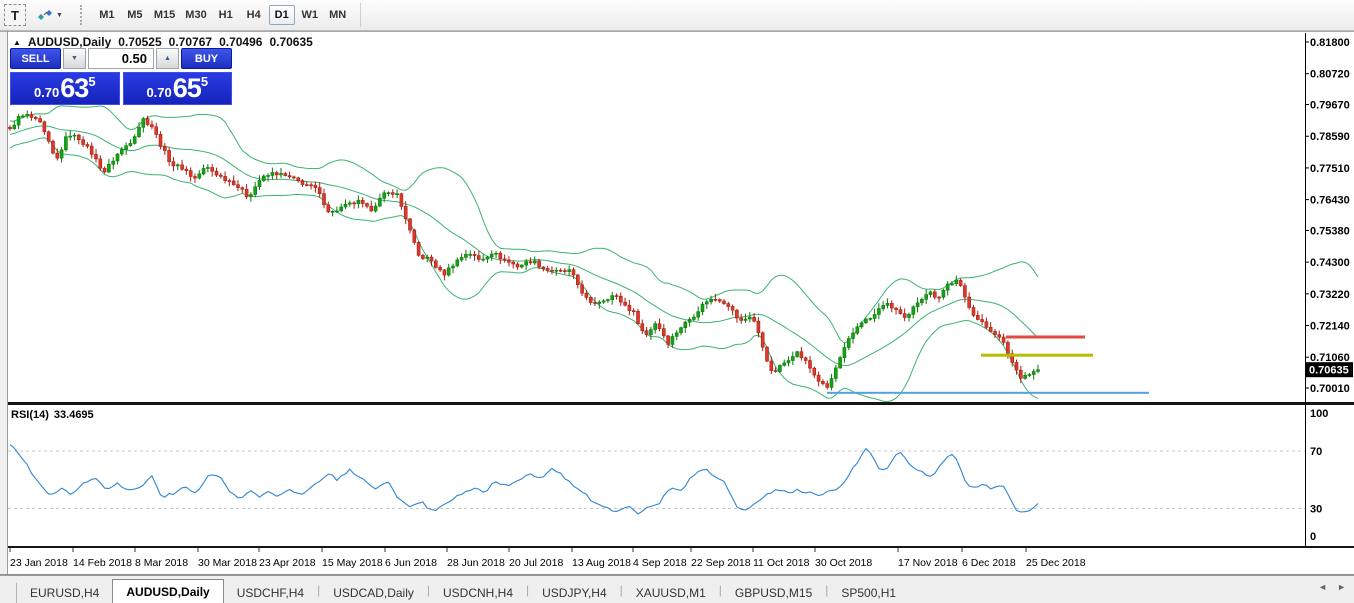 This screenshot has height=603, width=1354. Describe the element at coordinates (74, 58) in the screenshot. I see `volume-decrease-button: ▼` at that location.